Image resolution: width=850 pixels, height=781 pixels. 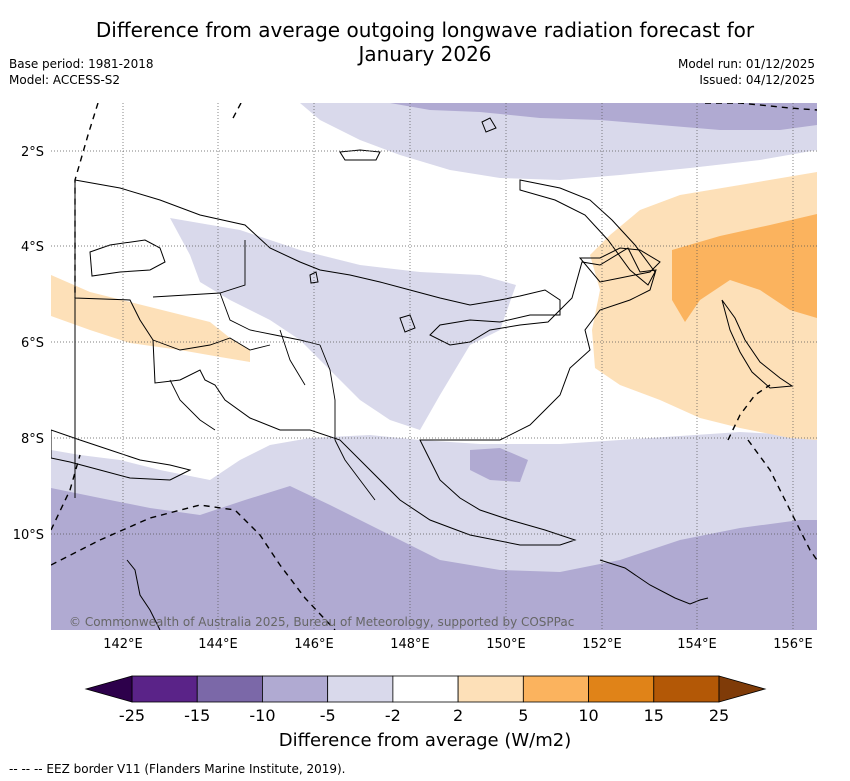 I want to click on colorbar-tick-label: 15, so click(x=654, y=715).